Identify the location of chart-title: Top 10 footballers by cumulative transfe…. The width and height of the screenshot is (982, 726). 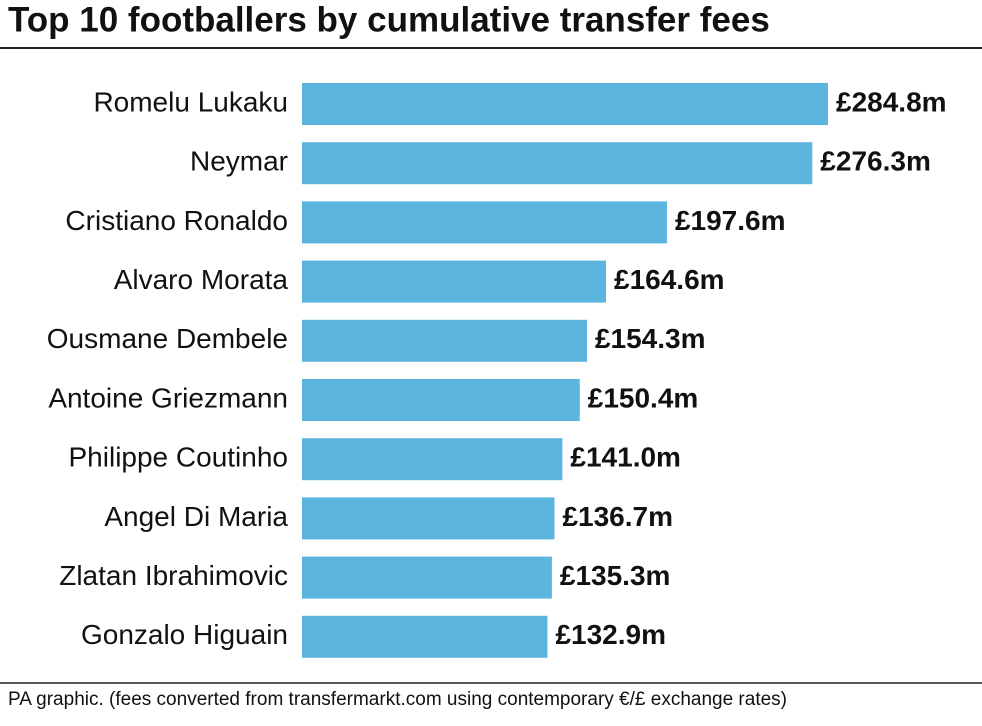
(389, 19).